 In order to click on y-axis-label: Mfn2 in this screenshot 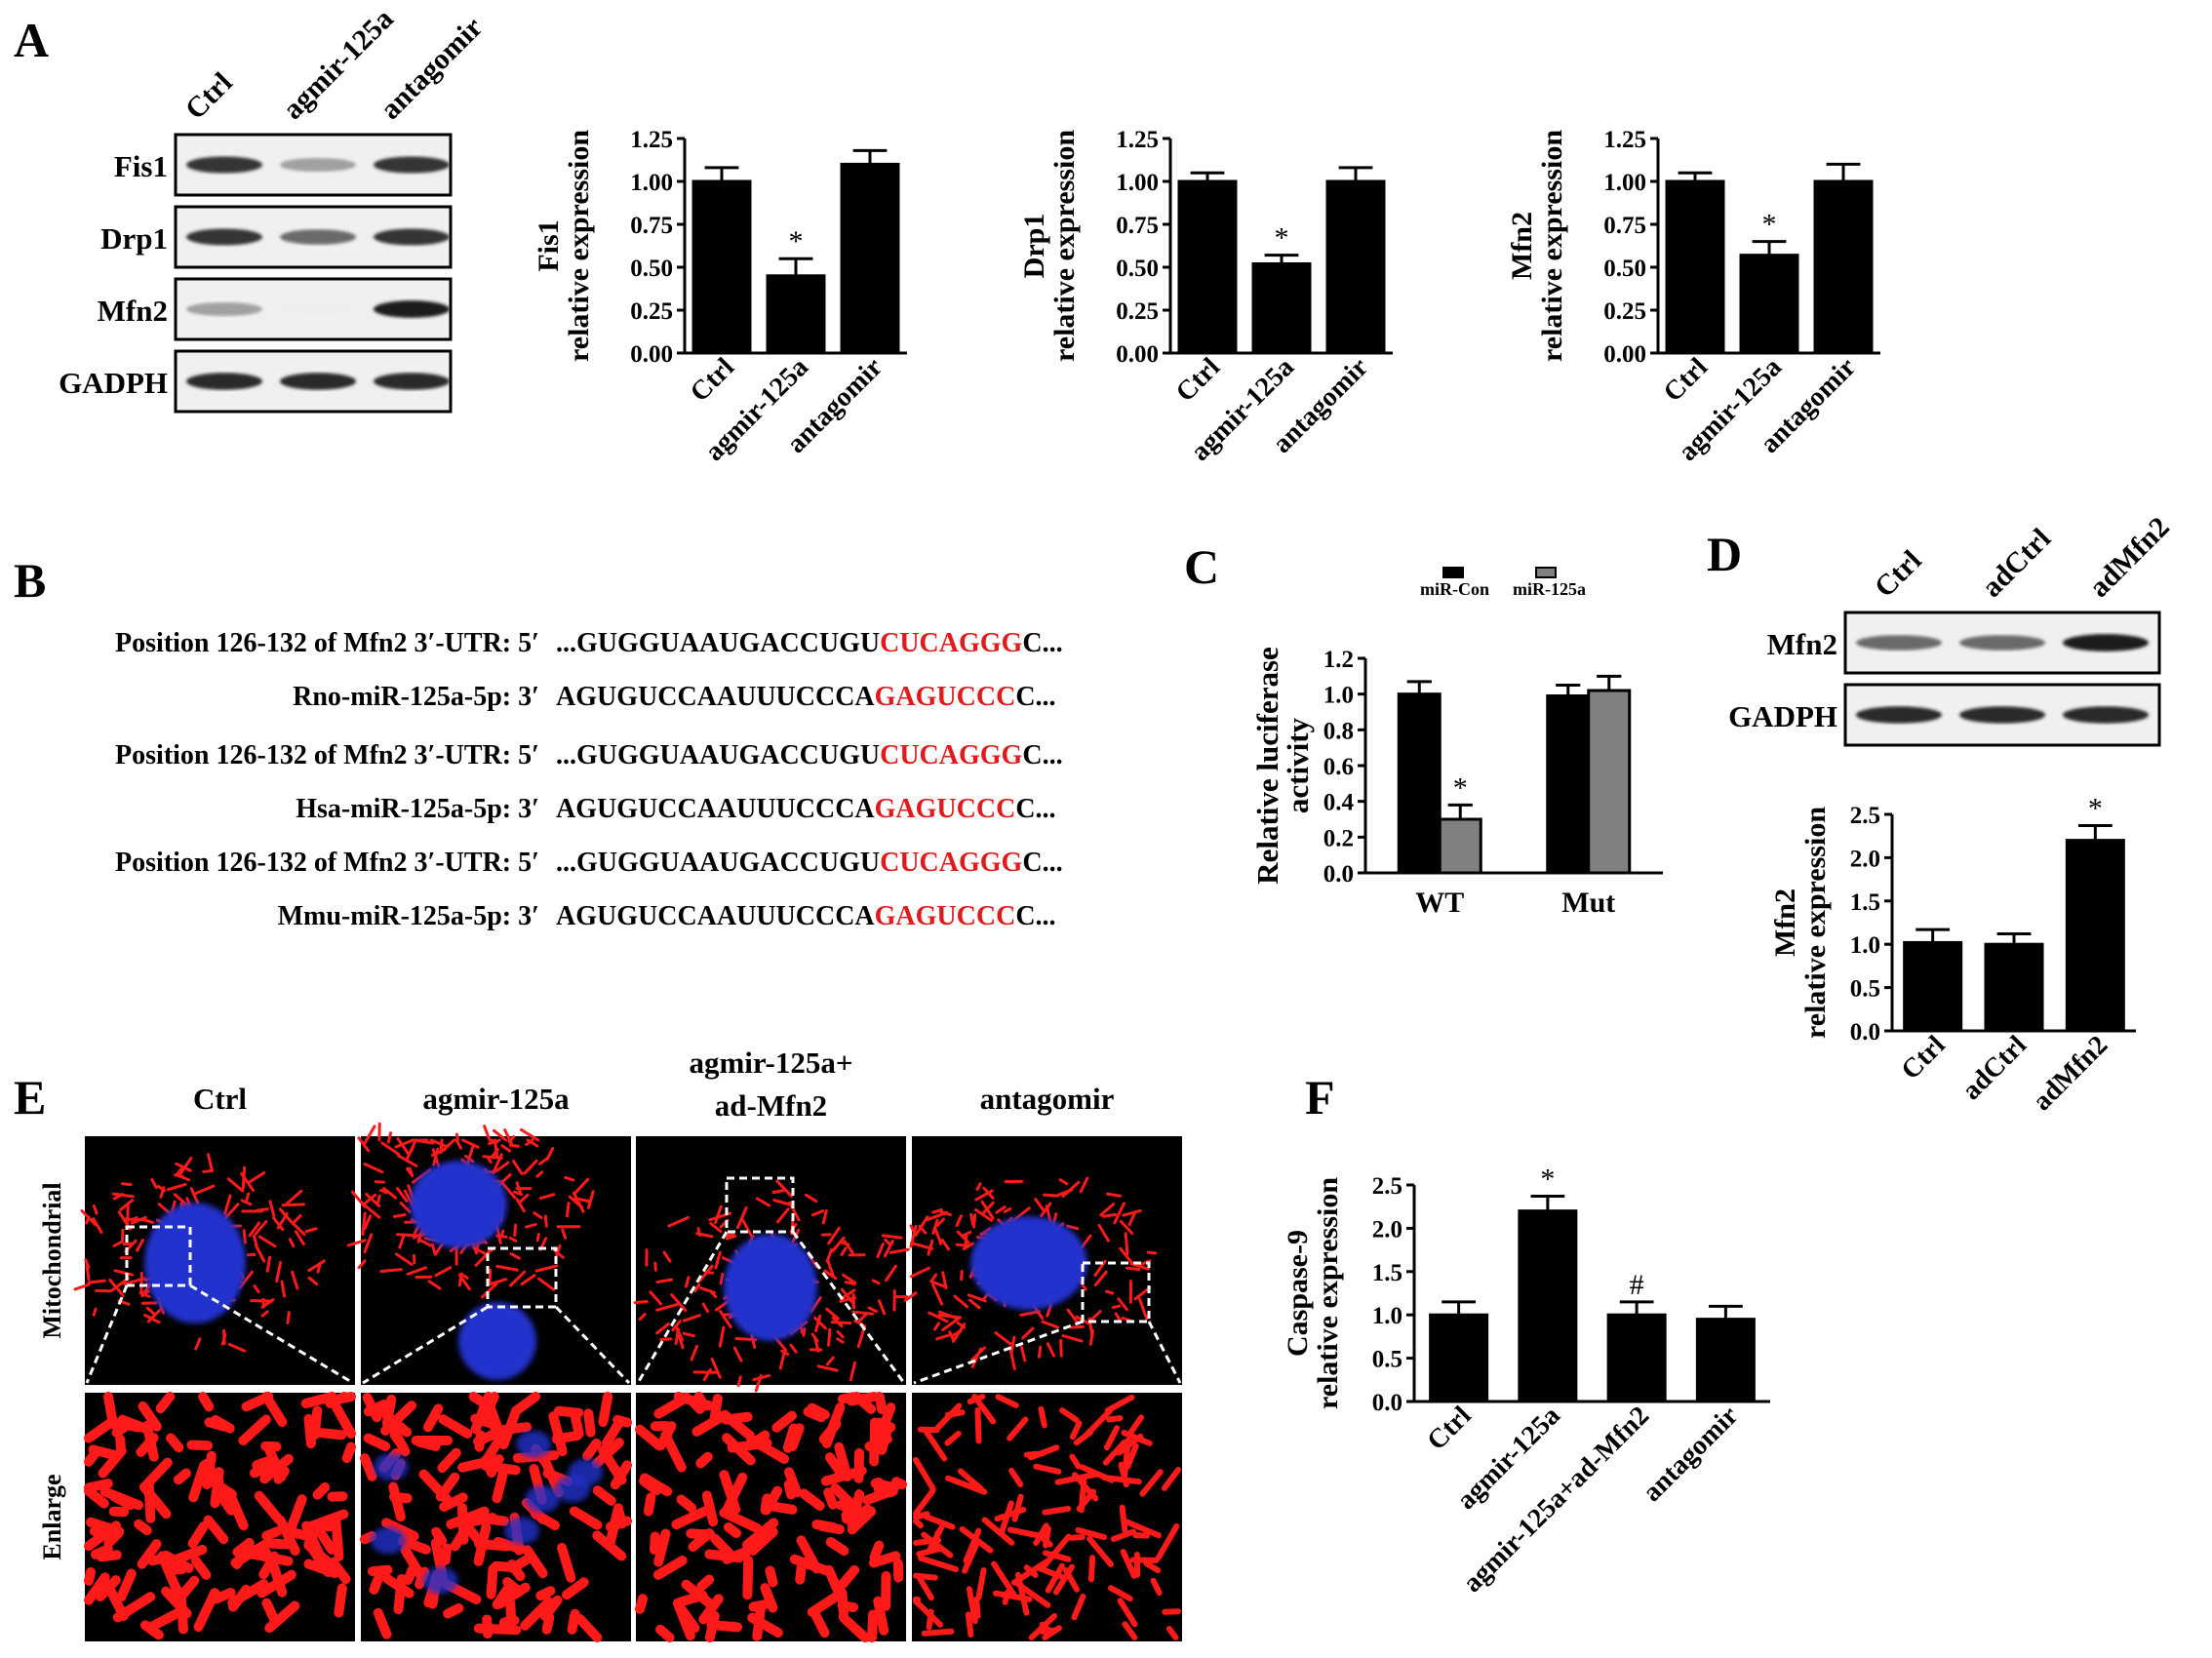, I will do `click(1785, 923)`.